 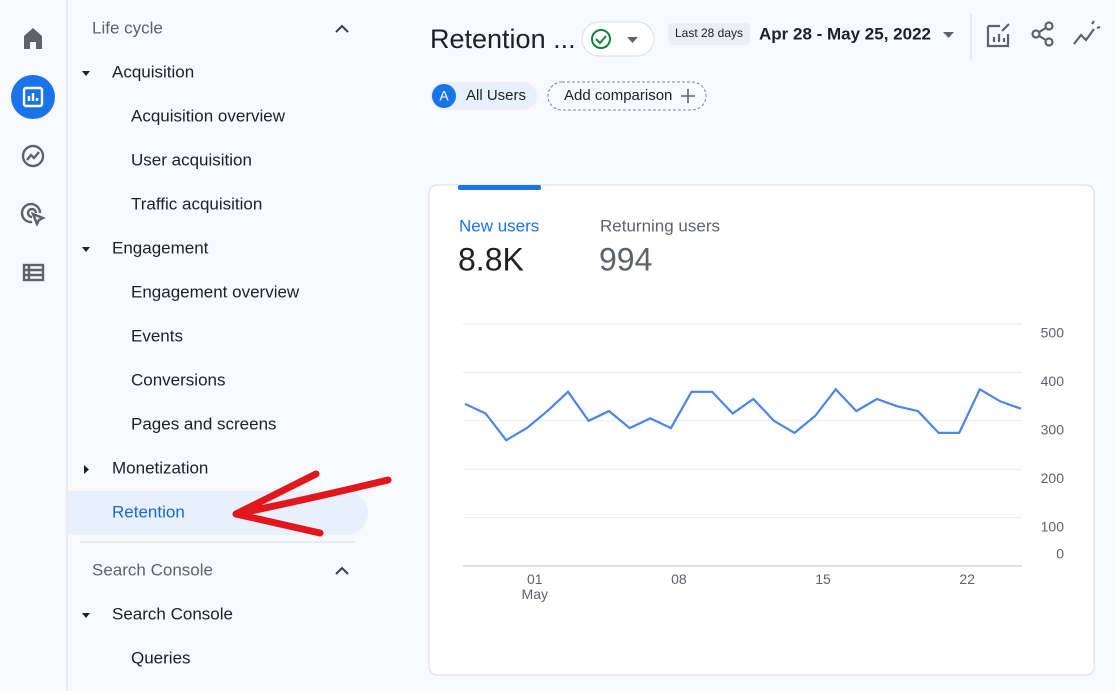 I want to click on y-tick-label: 500, so click(x=1053, y=333).